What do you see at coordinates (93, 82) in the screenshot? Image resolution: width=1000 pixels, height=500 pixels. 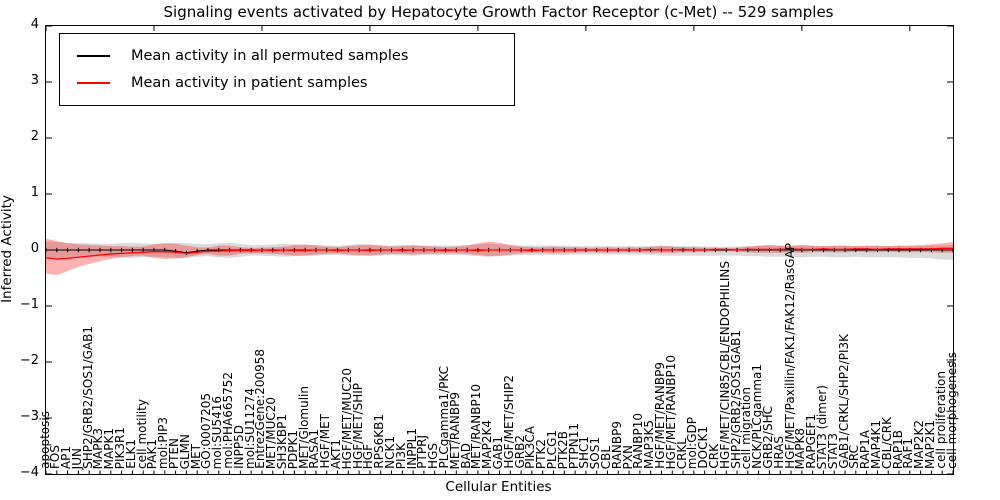 I see `patient-line-swatch` at bounding box center [93, 82].